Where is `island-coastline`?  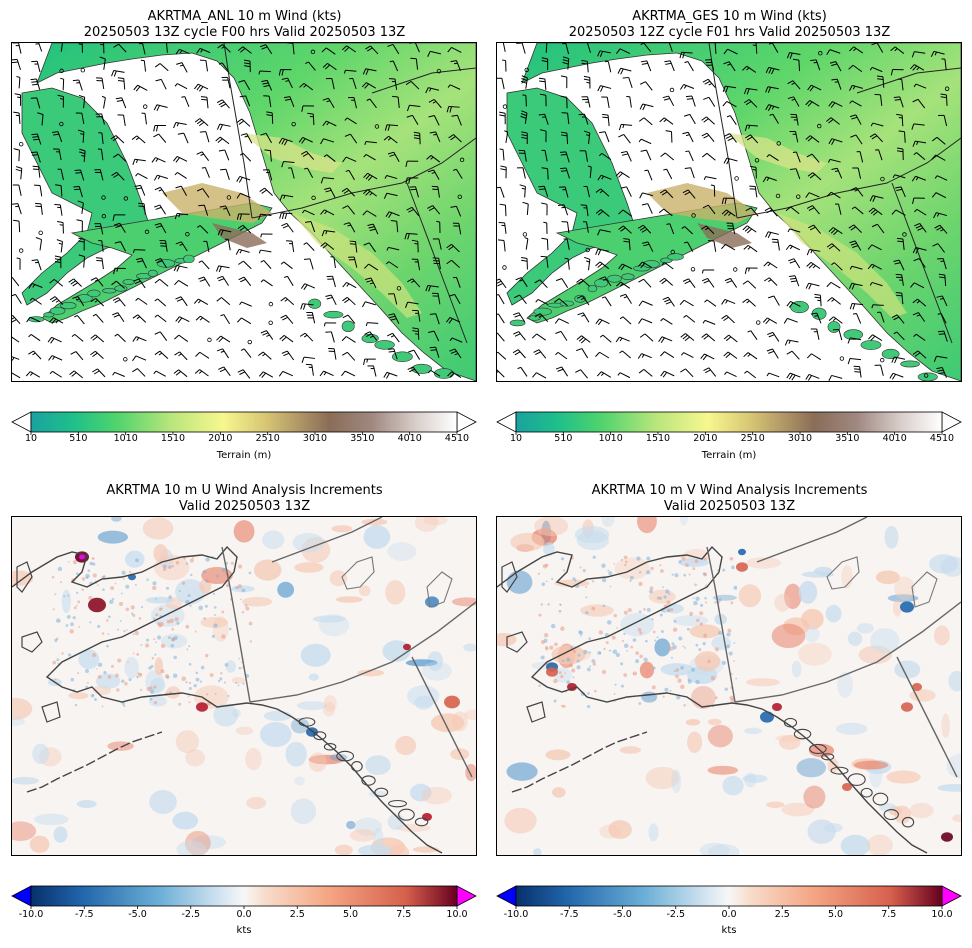
island-coastline is located at coordinates (38, 642).